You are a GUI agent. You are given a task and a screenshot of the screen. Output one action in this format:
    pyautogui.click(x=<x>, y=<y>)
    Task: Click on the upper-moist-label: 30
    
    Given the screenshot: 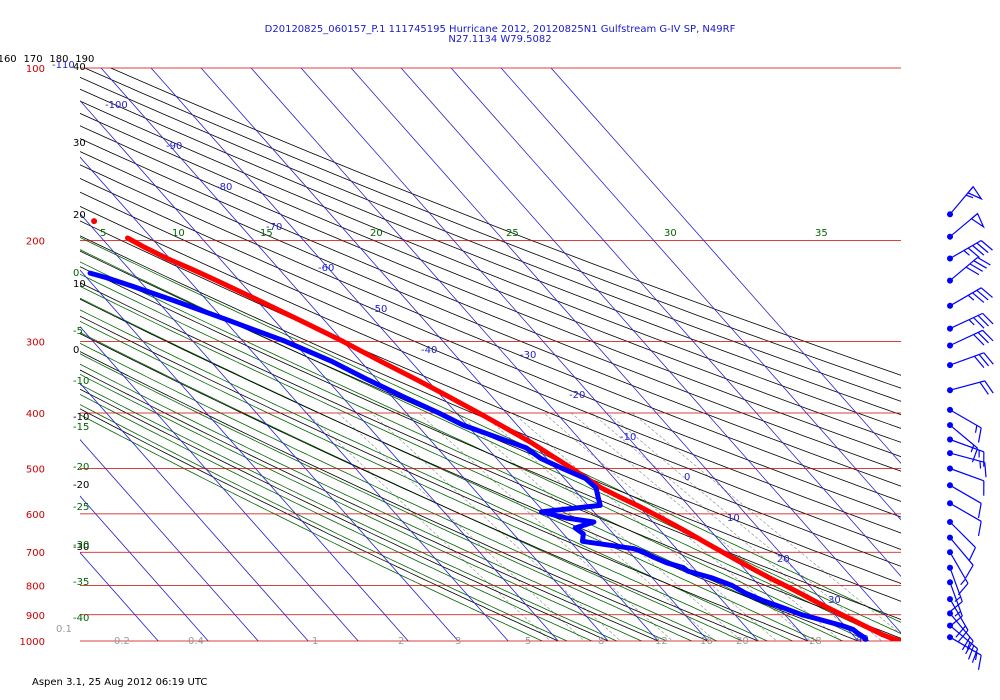 What is the action you would take?
    pyautogui.click(x=670, y=233)
    